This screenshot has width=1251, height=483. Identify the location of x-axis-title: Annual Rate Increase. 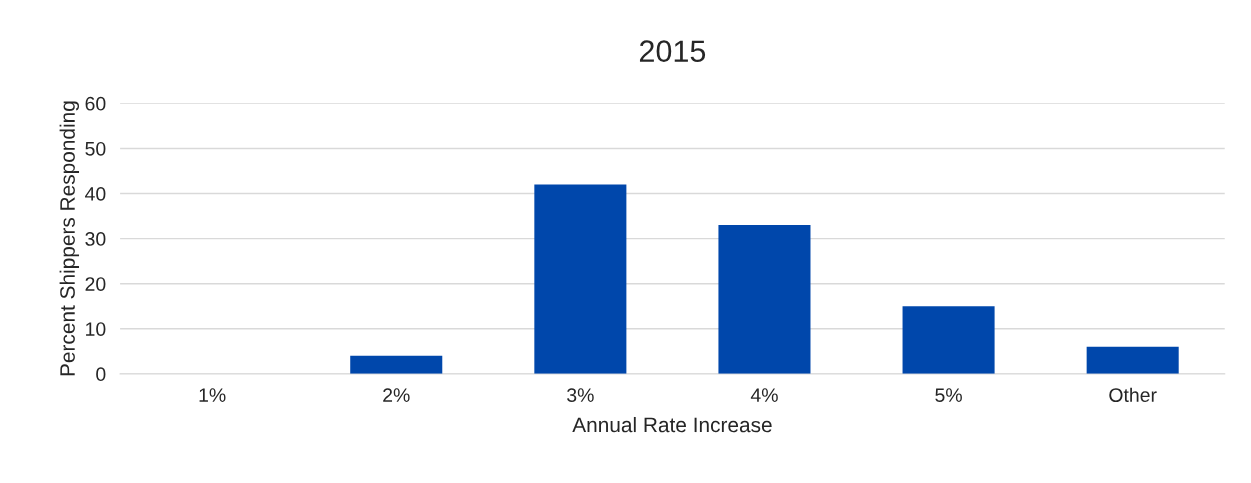
(672, 424).